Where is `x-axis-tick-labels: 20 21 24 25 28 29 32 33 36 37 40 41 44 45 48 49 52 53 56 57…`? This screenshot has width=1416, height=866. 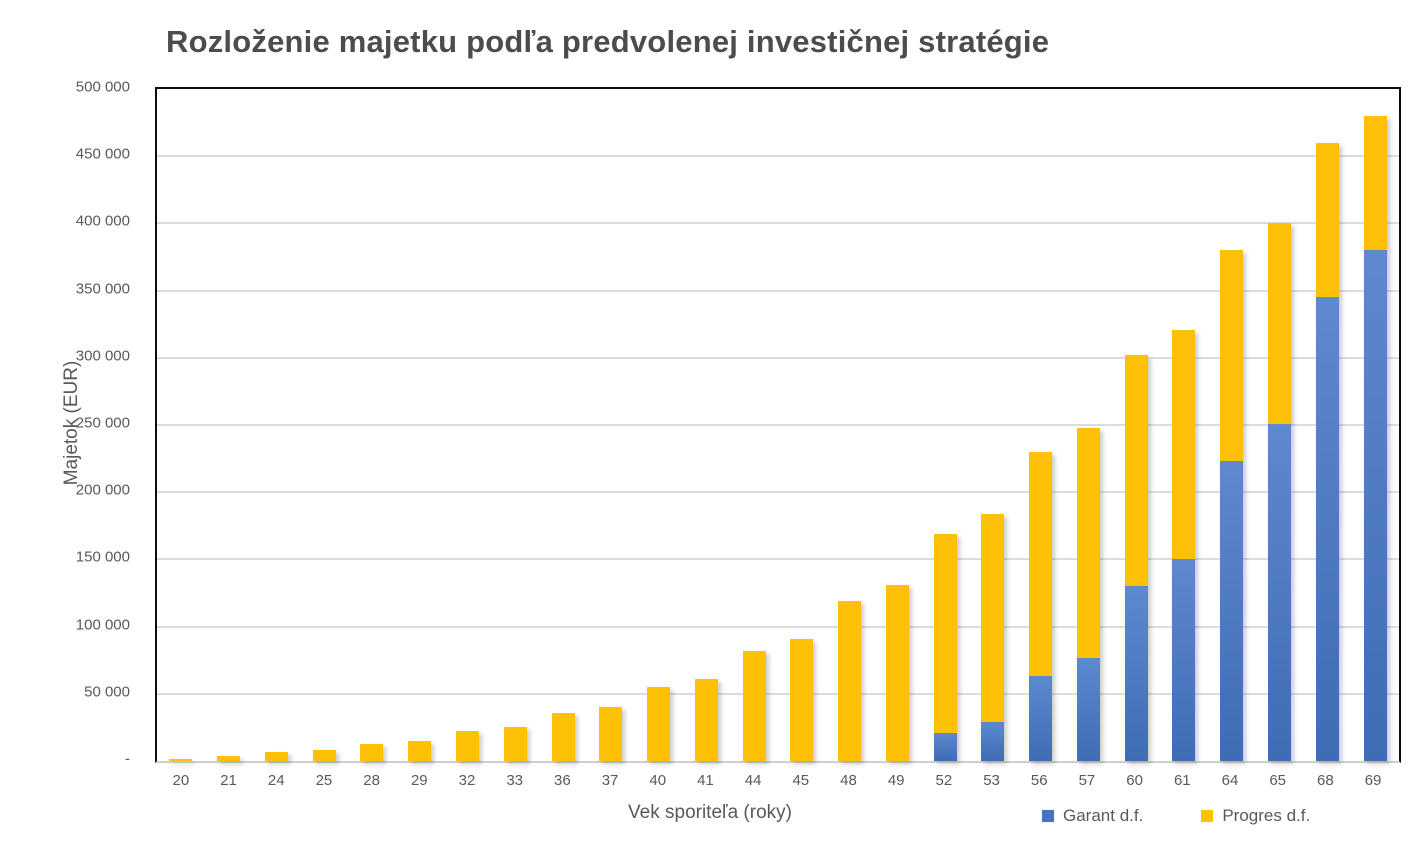
x-axis-tick-labels: 20 21 24 25 28 29 32 33 36 37 40 41 44 45 48 49 52 53 56 57… is located at coordinates (777, 780).